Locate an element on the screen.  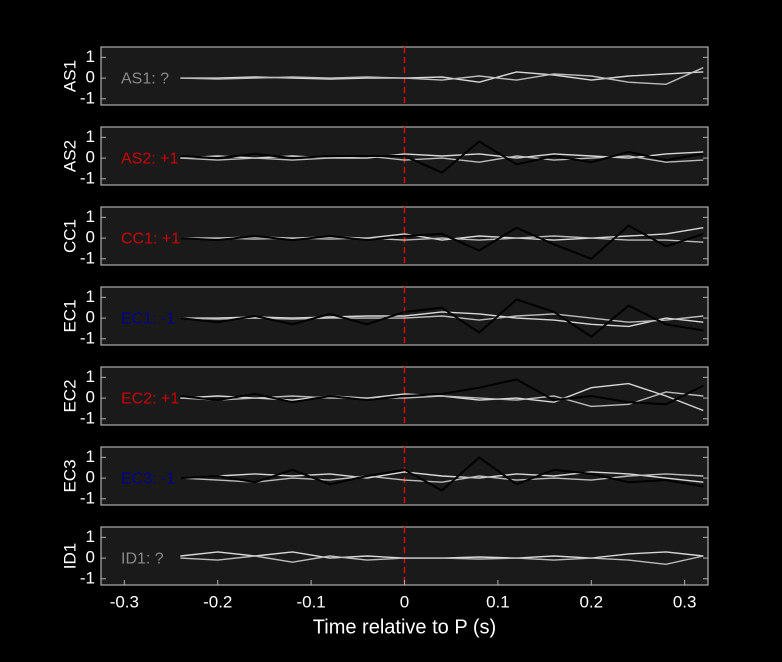
y-axis-label: ID1 is located at coordinates (69, 556).